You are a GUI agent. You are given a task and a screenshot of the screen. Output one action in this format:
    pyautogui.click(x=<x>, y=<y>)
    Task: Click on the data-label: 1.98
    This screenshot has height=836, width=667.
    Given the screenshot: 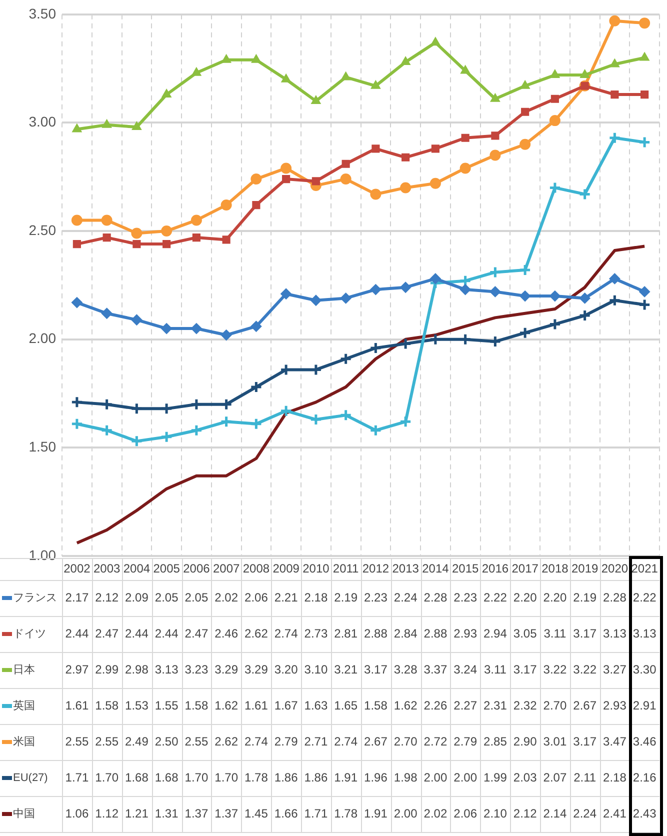 What is the action you would take?
    pyautogui.click(x=406, y=777)
    